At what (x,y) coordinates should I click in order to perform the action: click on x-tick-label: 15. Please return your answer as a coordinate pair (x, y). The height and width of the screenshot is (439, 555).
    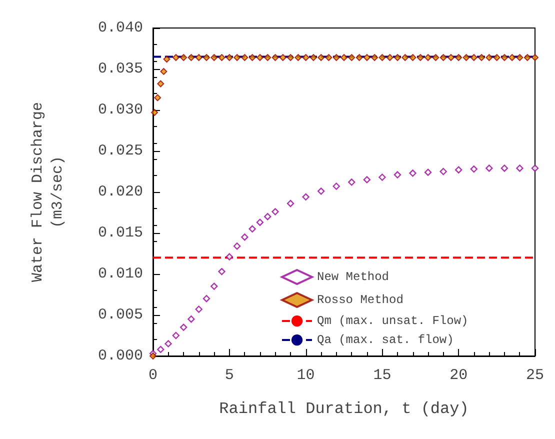
    Looking at the image, I should click on (382, 375).